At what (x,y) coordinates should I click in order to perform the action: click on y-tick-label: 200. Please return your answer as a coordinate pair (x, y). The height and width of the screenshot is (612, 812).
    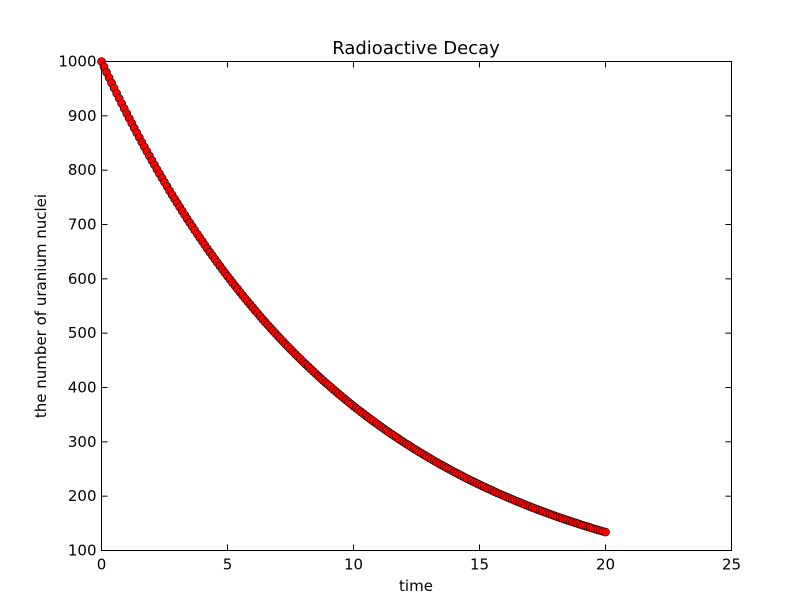
    Looking at the image, I should click on (82, 496).